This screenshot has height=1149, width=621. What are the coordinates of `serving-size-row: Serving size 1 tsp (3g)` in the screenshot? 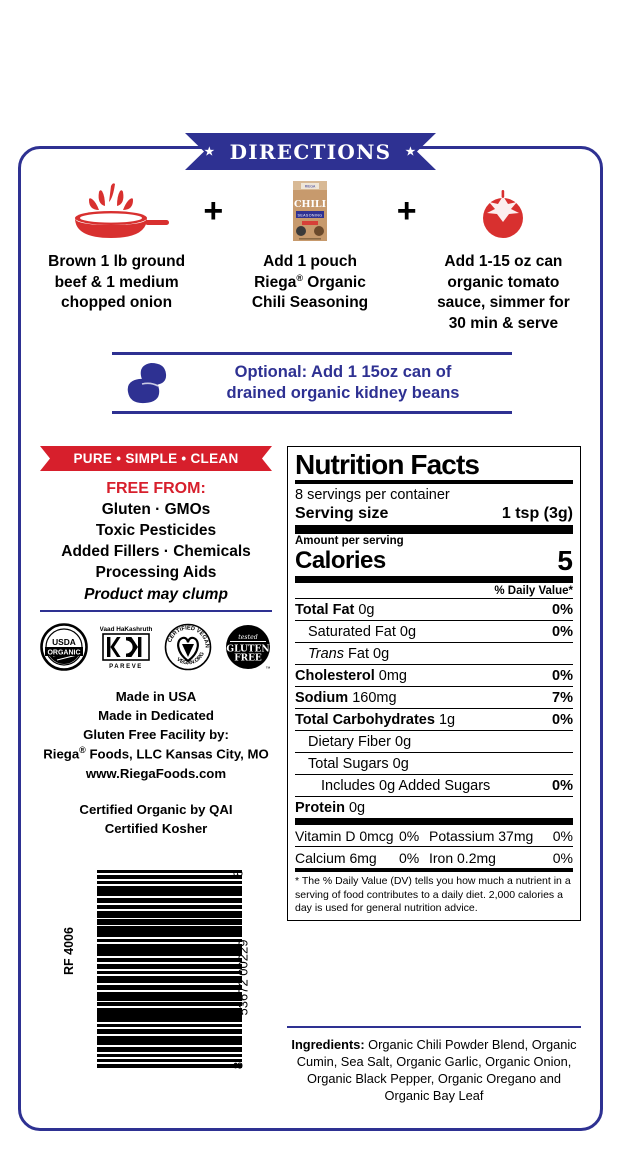 It's located at (434, 515).